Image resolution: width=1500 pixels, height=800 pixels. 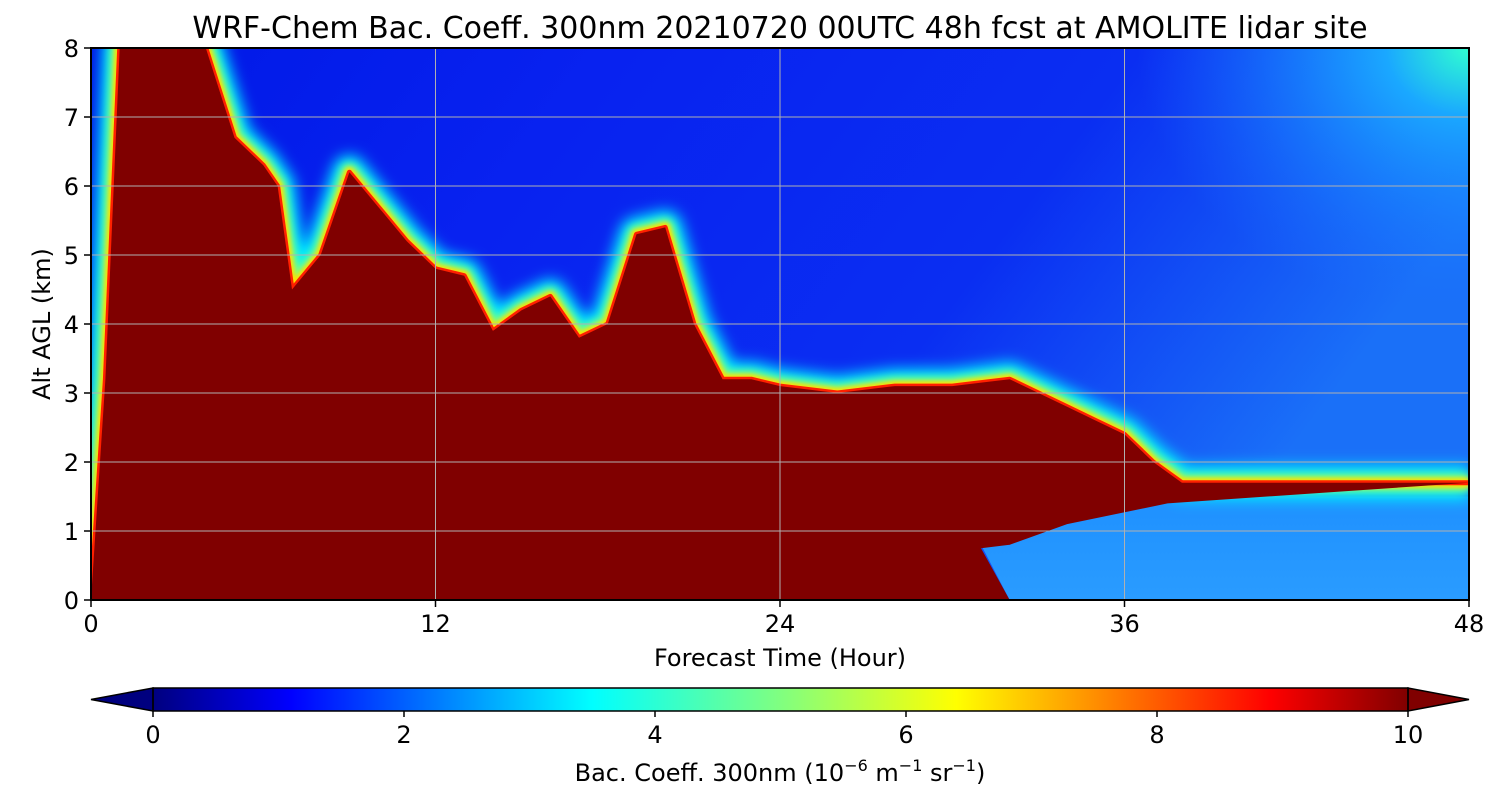 What do you see at coordinates (780, 699) in the screenshot?
I see `colorbar-gradient` at bounding box center [780, 699].